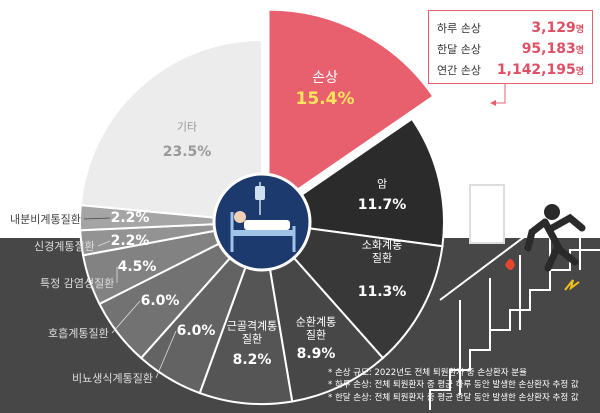 This screenshot has width=600, height=413. I want to click on slice-label: 기타, so click(187, 127).